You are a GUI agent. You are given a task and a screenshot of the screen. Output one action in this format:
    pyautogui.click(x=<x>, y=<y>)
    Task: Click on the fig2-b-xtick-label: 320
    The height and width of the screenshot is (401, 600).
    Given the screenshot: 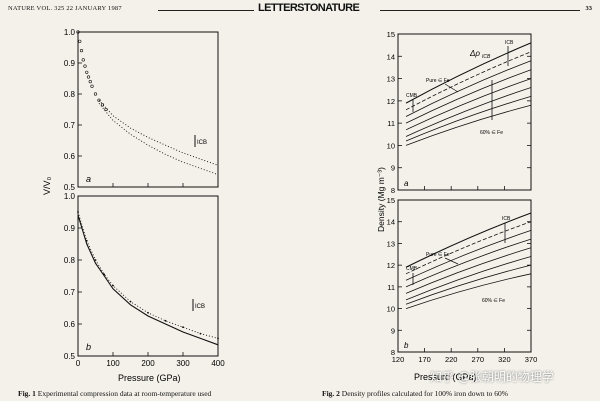 What is the action you would take?
    pyautogui.click(x=504, y=359)
    